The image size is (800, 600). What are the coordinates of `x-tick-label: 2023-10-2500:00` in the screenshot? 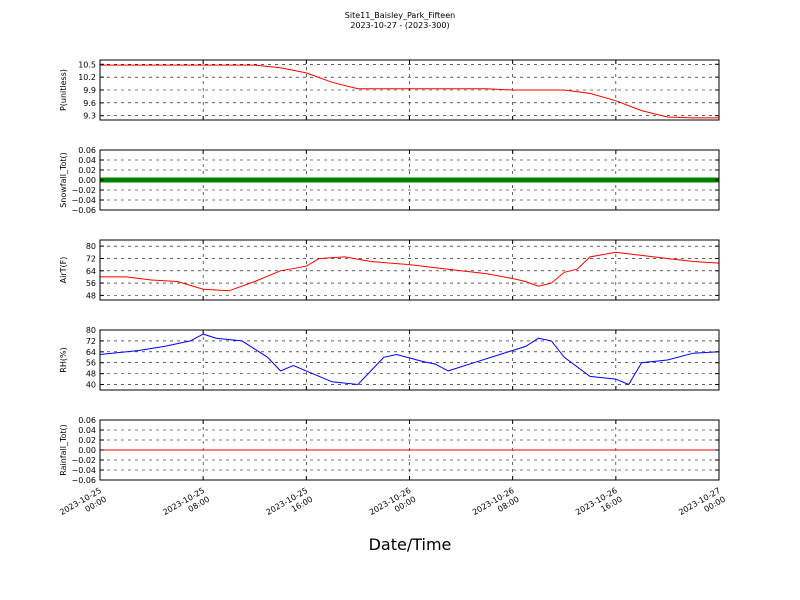 It's located at (83, 506).